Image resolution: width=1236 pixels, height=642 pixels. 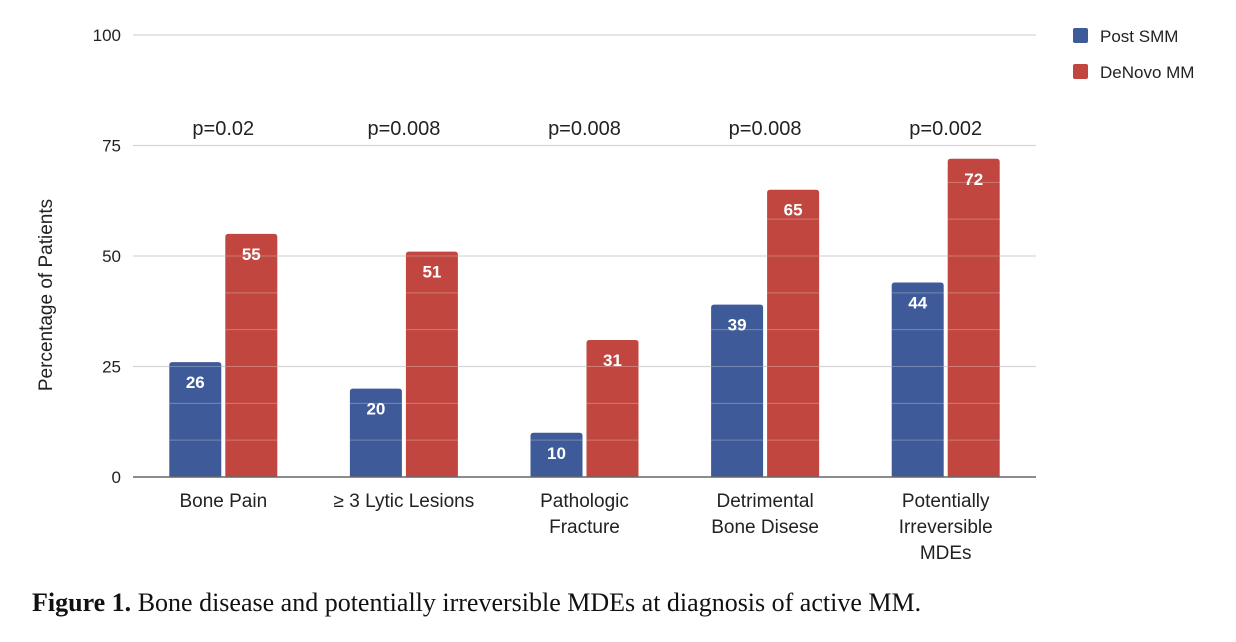 I want to click on data-label-denovo-mm-3: 65, so click(x=793, y=210).